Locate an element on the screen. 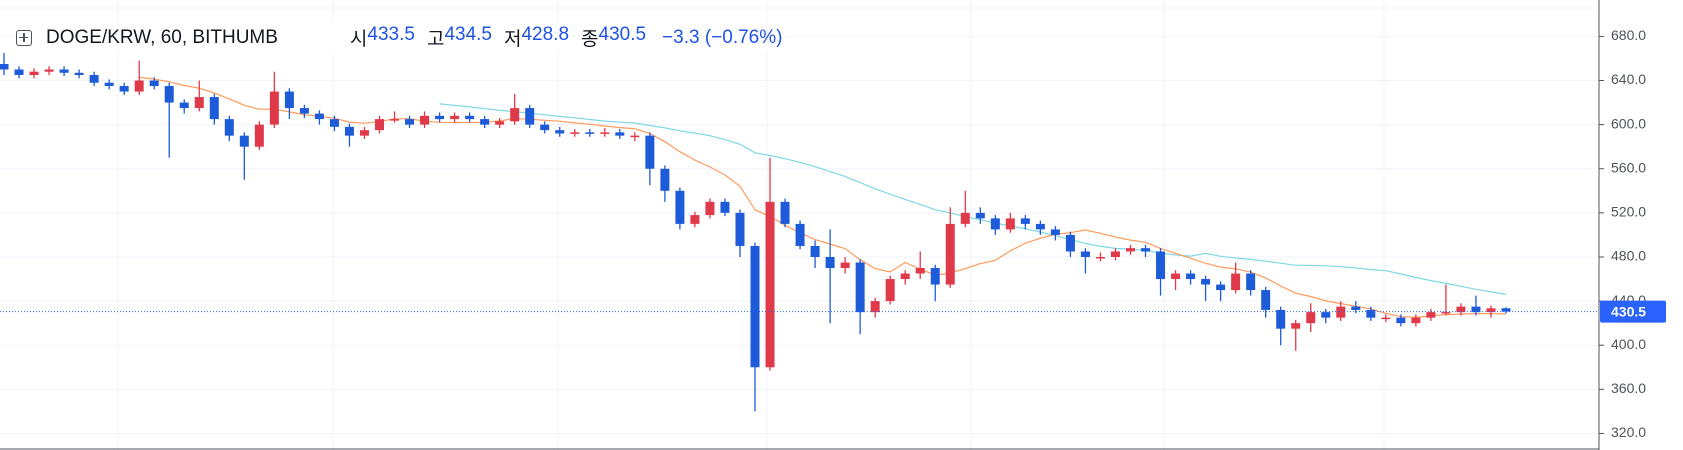 This screenshot has height=450, width=1683. y-tick-label: 320.0 is located at coordinates (1628, 432).